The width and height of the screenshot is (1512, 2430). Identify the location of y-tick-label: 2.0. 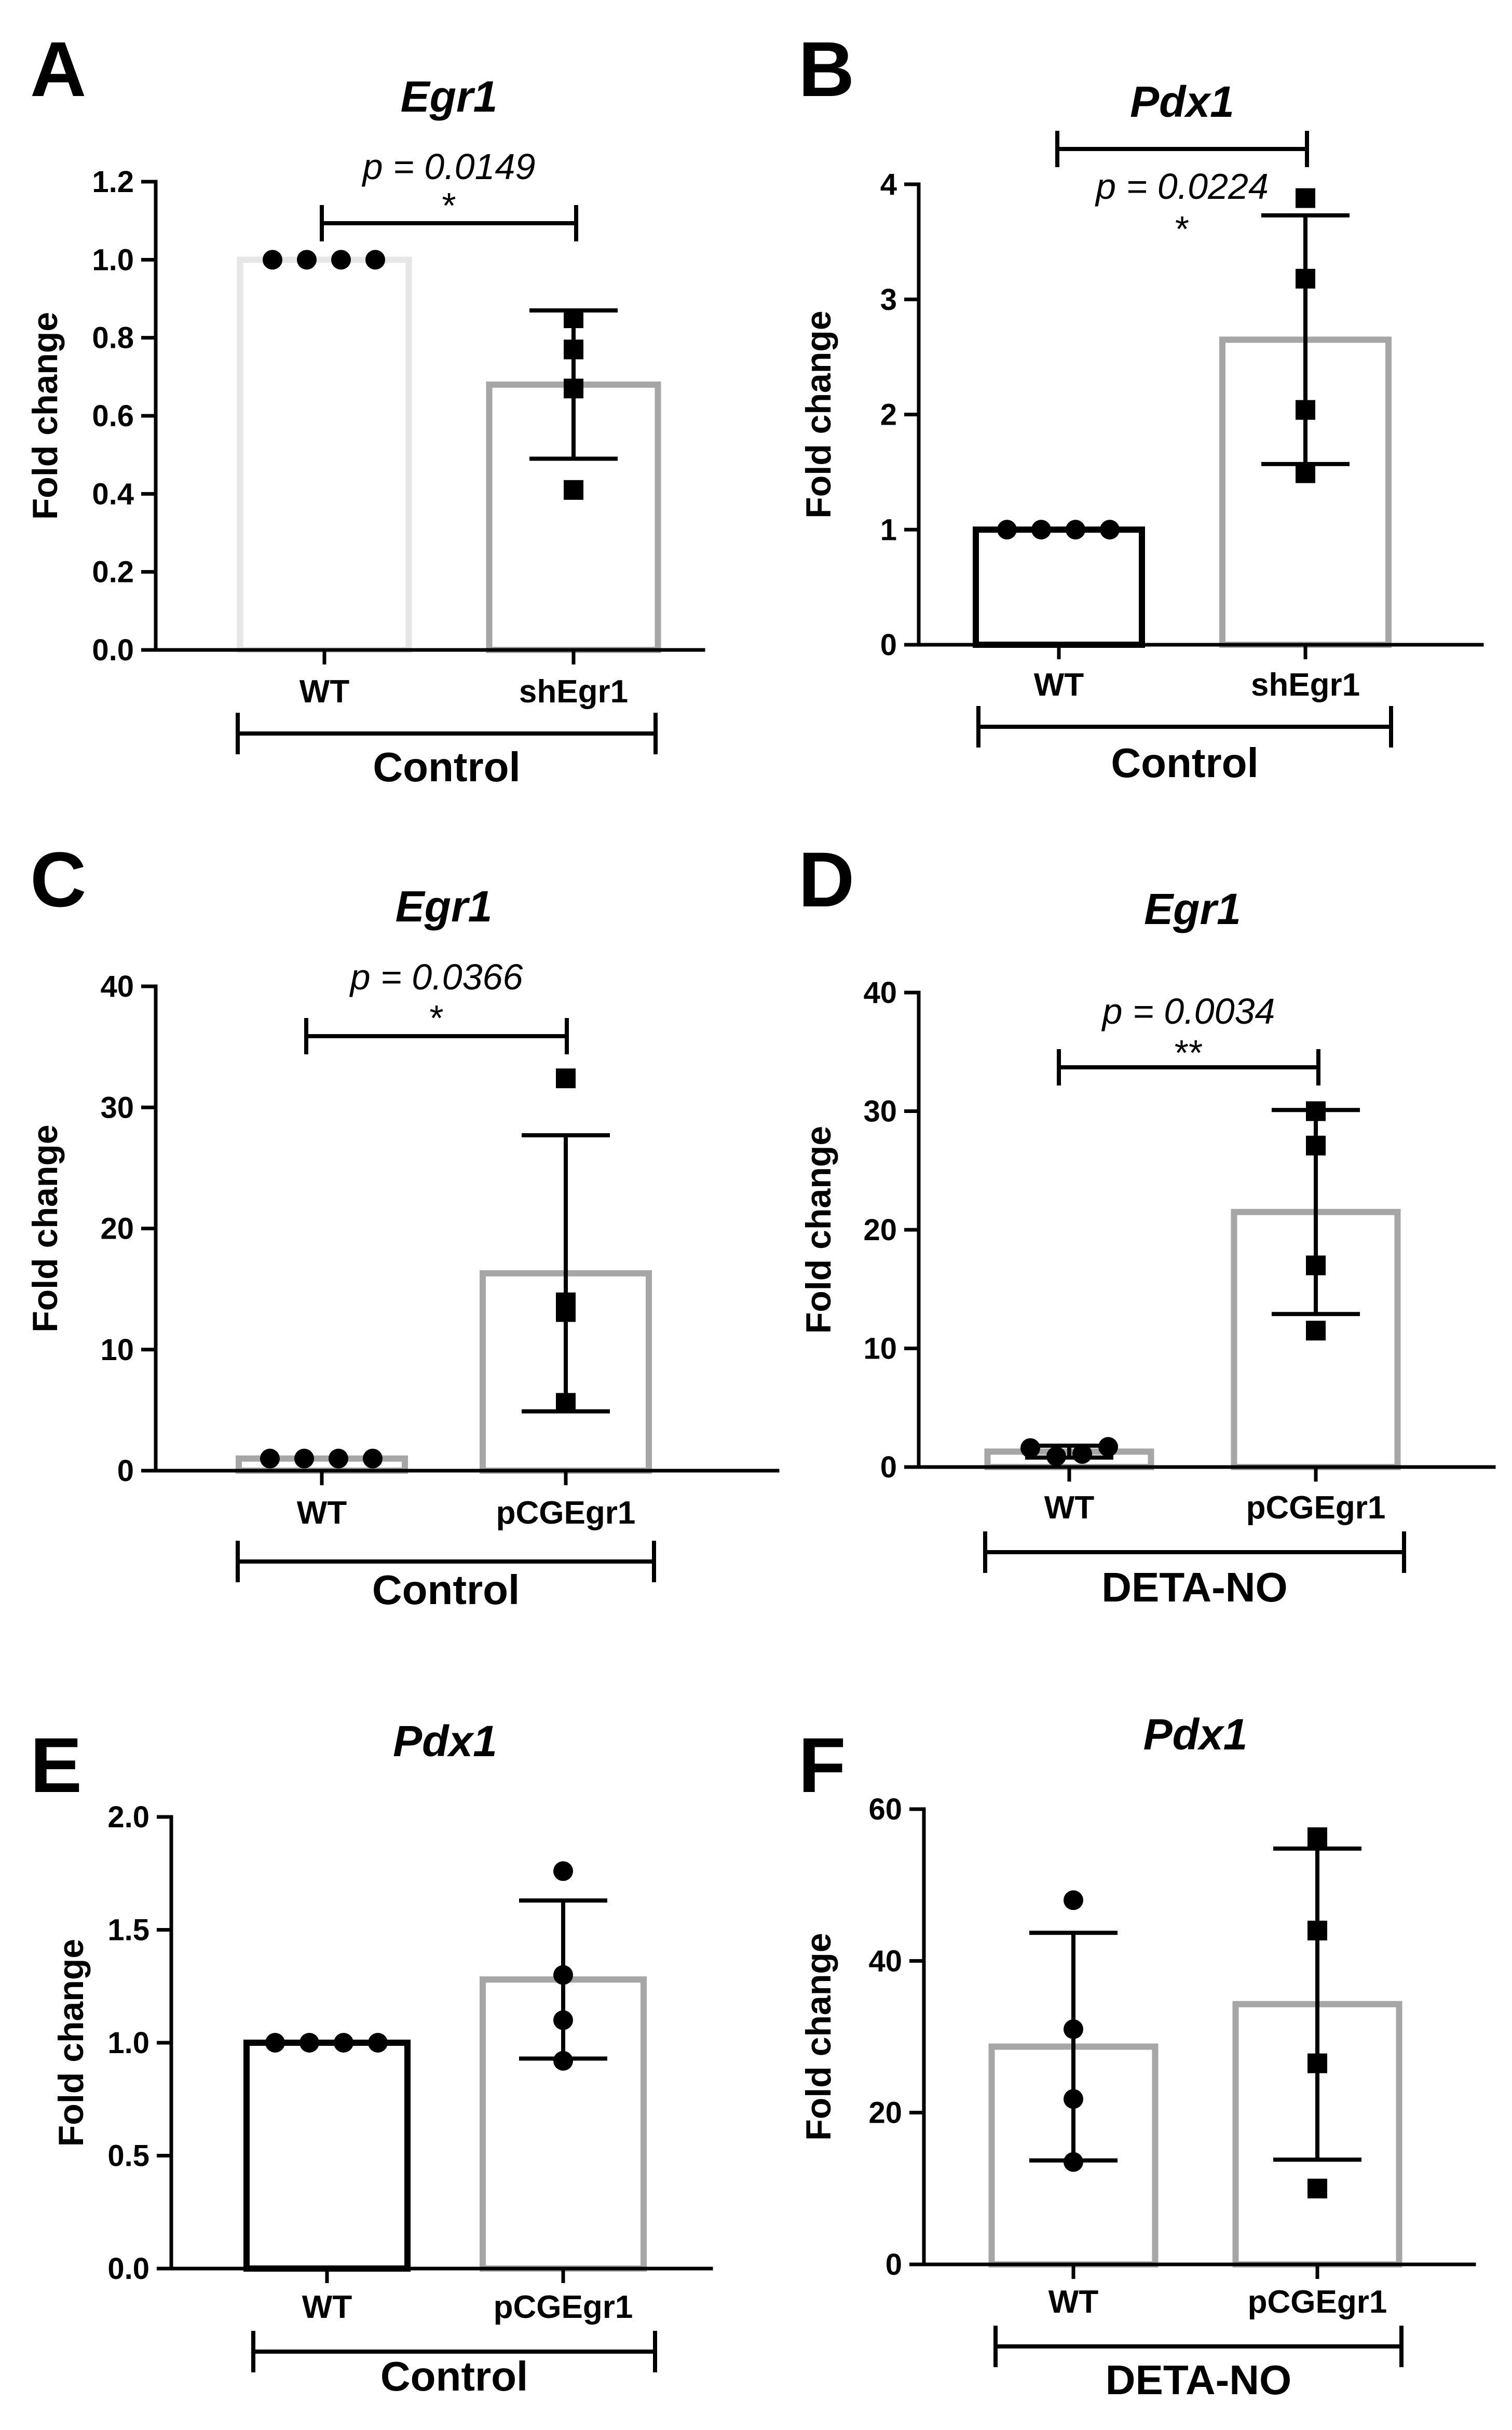
(128, 1817).